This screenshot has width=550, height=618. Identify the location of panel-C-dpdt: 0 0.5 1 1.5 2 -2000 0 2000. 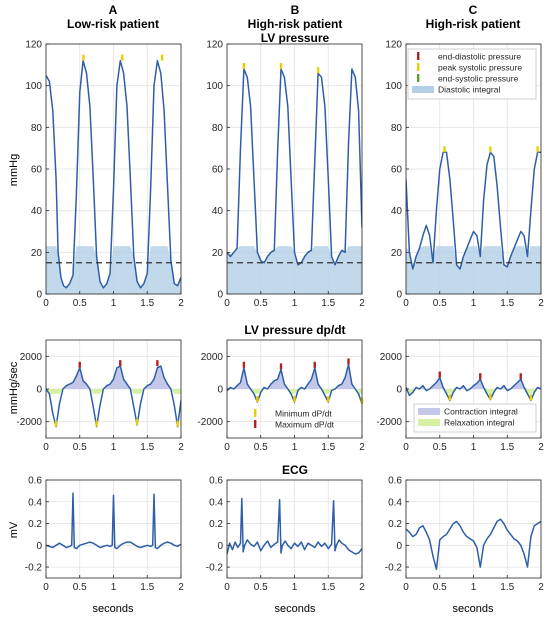
(460, 396).